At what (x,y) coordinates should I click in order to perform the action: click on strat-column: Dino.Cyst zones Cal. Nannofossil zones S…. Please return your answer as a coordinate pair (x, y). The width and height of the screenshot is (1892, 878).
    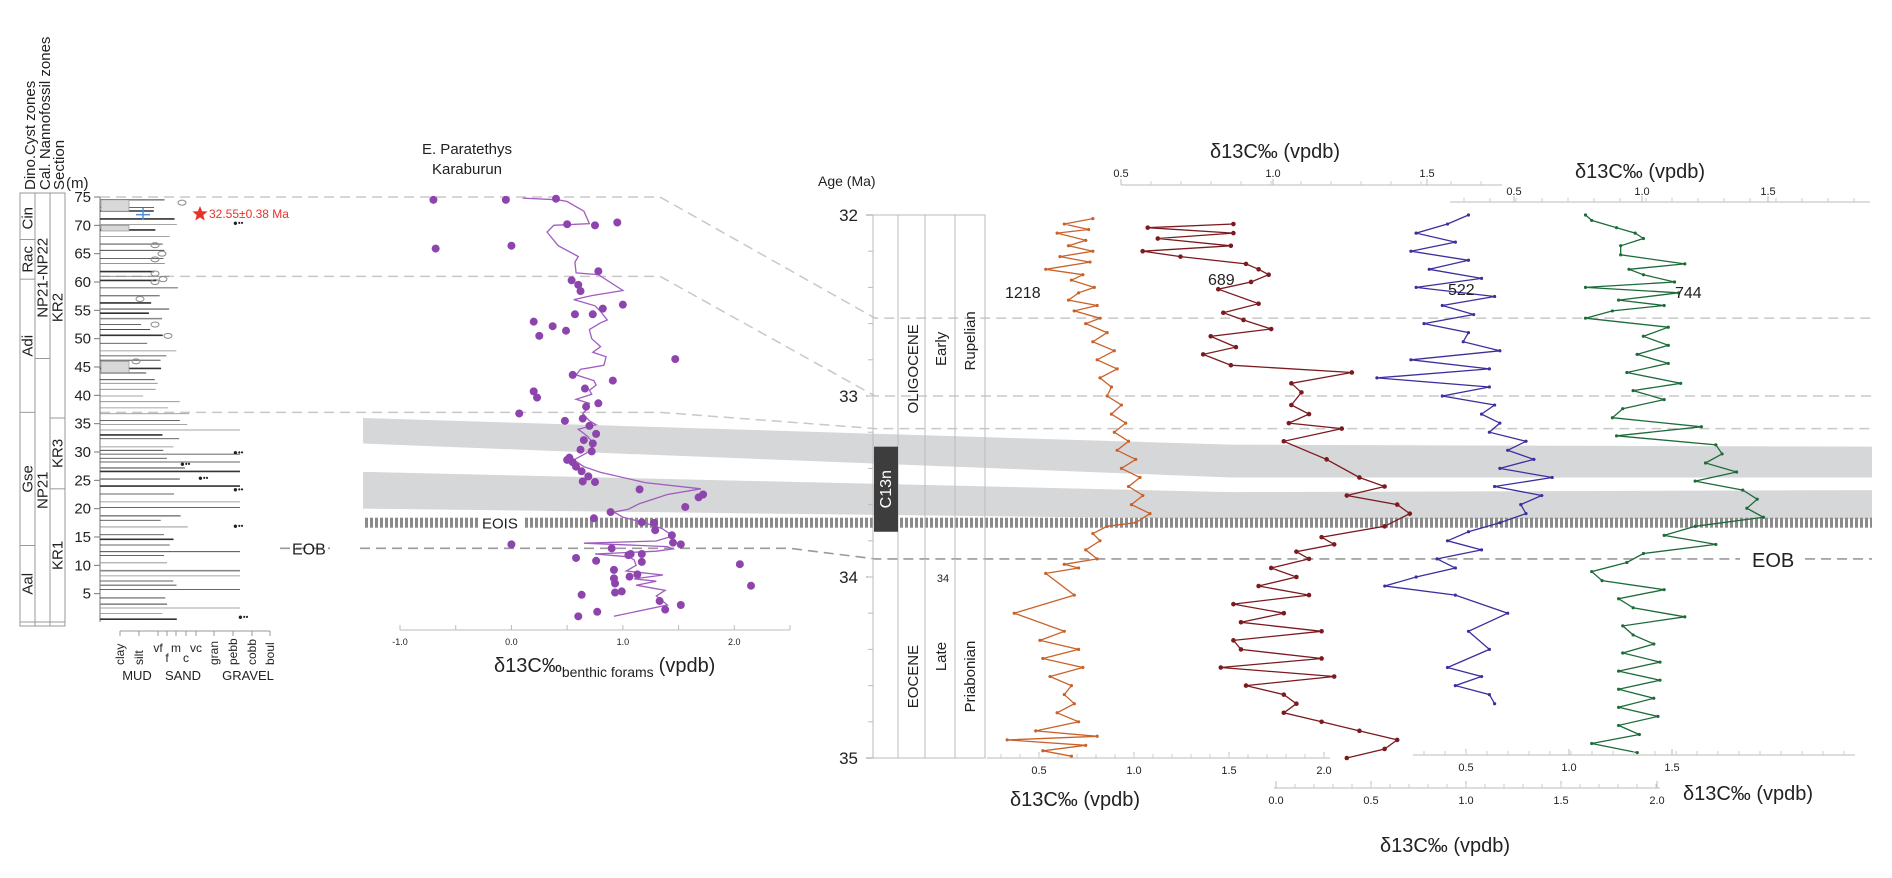
    Looking at the image, I should click on (172, 360).